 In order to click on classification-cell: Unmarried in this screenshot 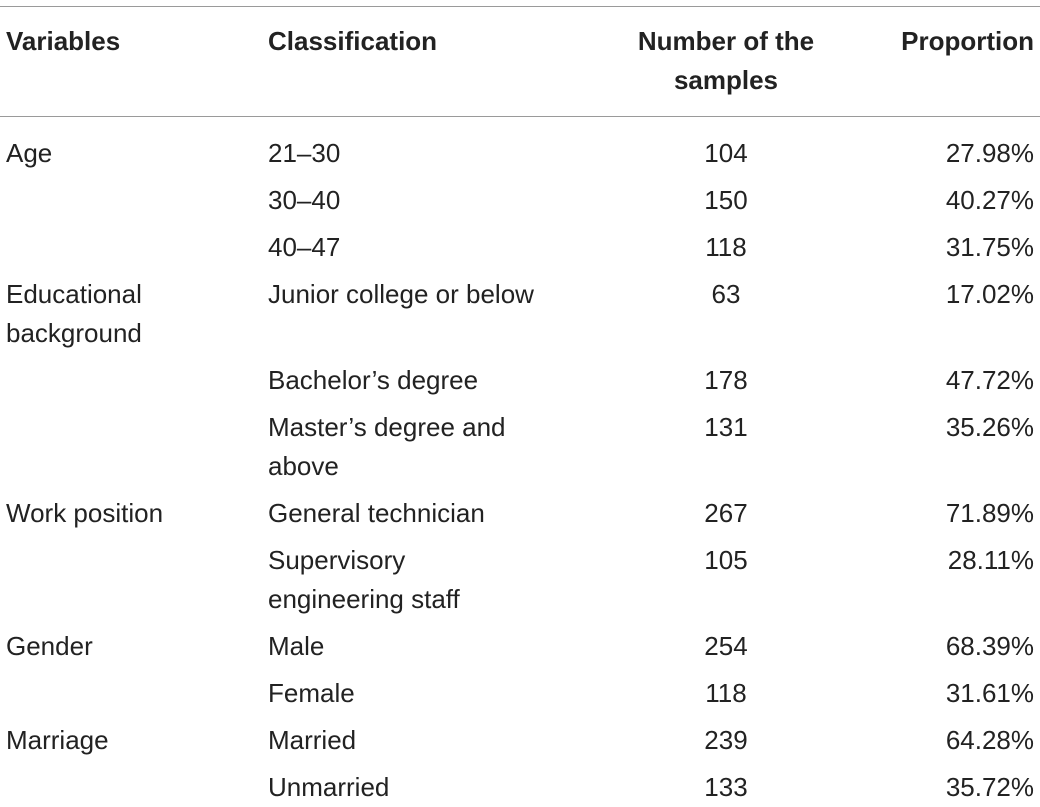, I will do `click(329, 787)`.